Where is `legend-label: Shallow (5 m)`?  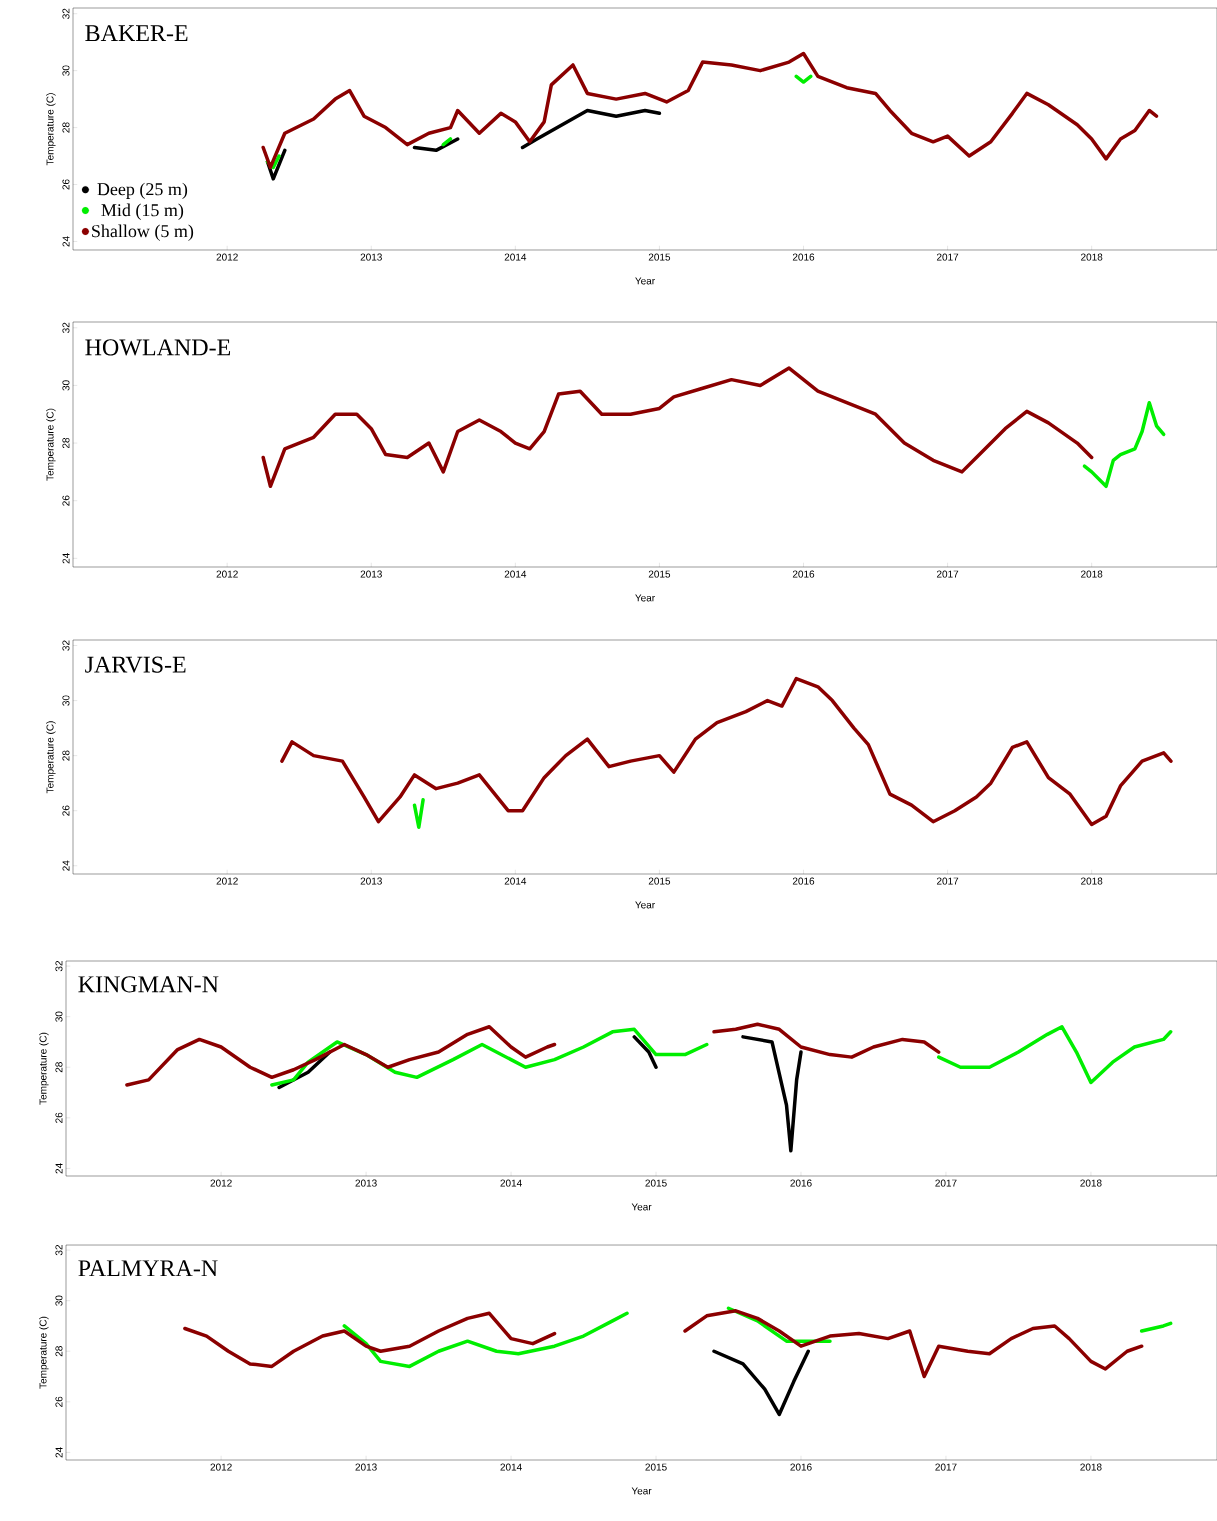
legend-label: Shallow (5 m) is located at coordinates (143, 232).